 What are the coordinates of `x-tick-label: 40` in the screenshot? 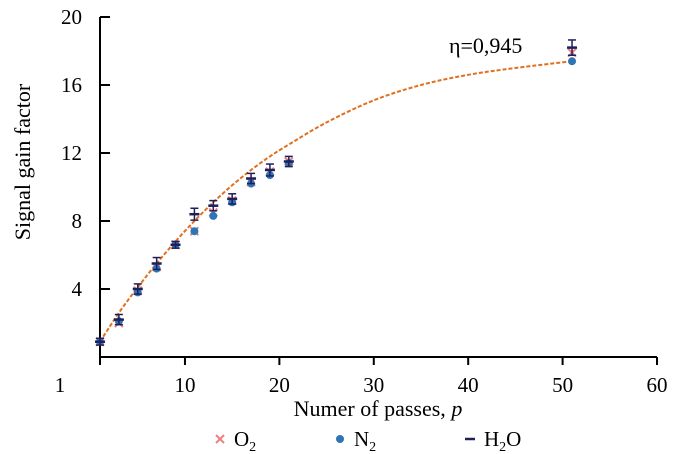 It's located at (468, 385).